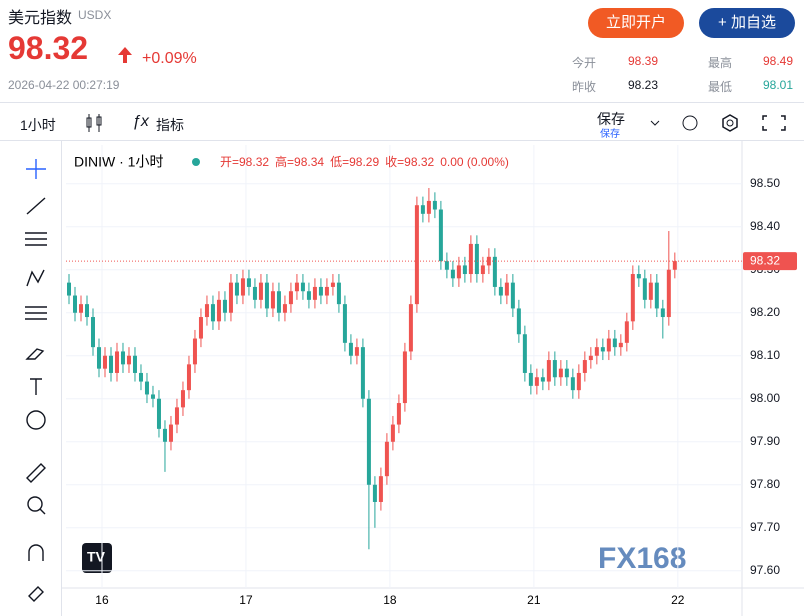  Describe the element at coordinates (678, 600) in the screenshot. I see `x-tick-label: 22` at that location.